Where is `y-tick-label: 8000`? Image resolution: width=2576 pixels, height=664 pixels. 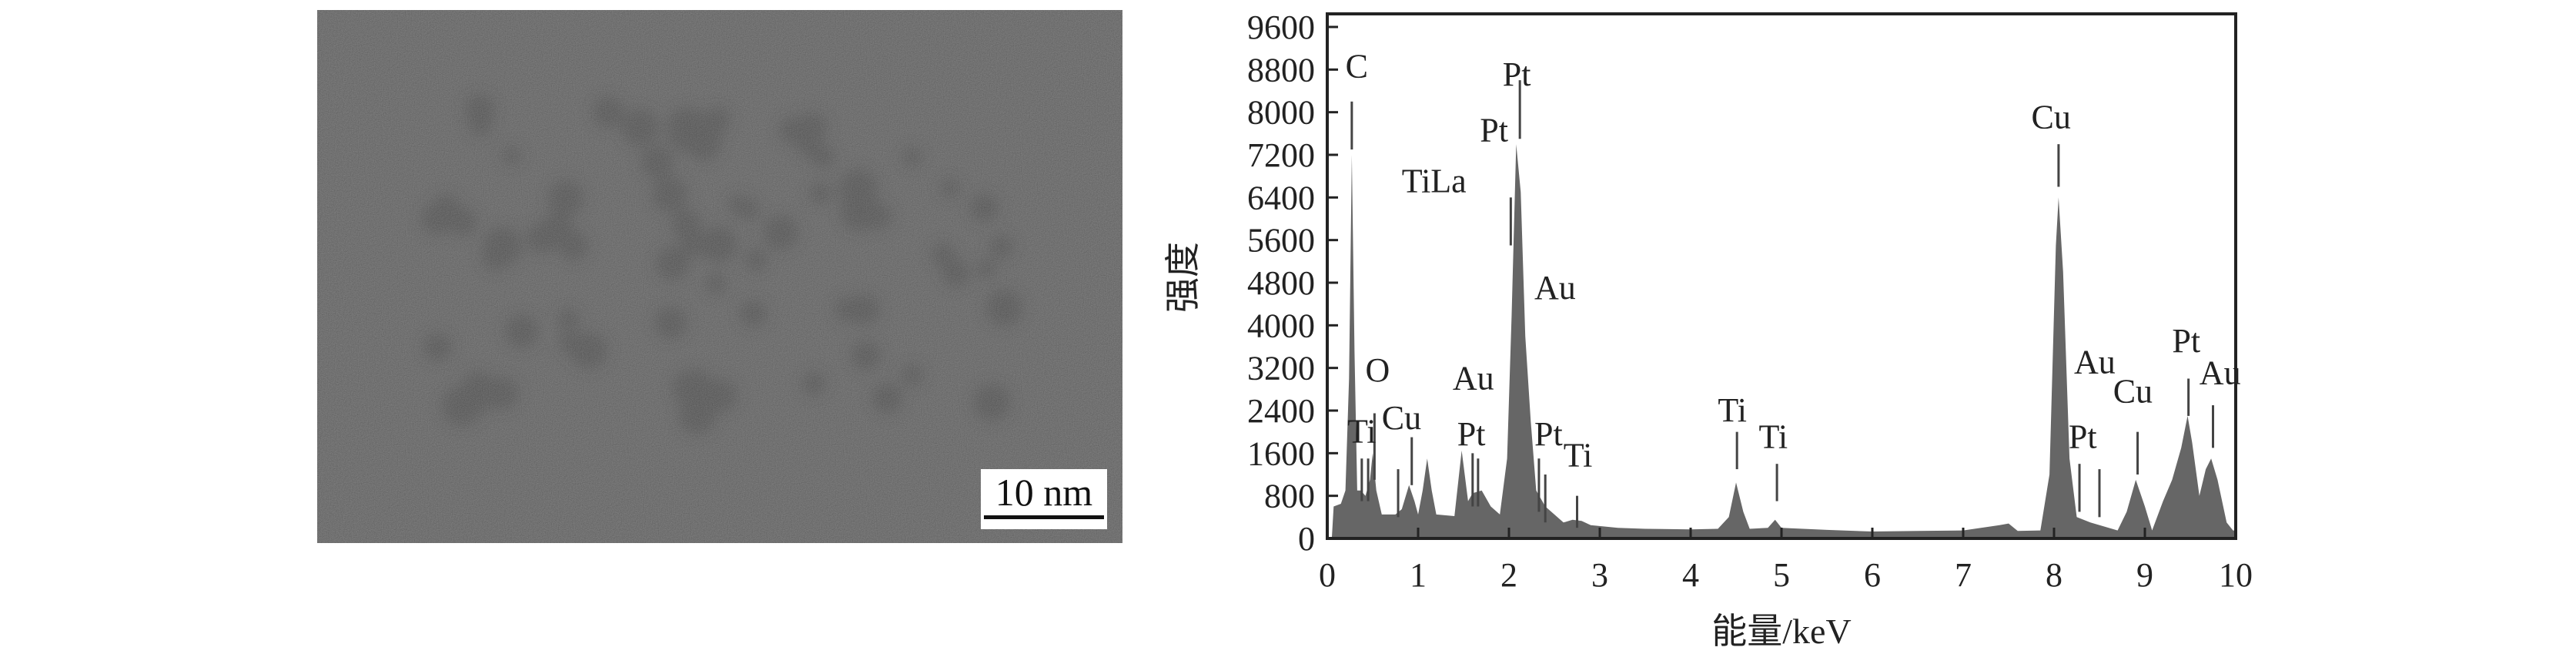 y-tick-label: 8000 is located at coordinates (1281, 113).